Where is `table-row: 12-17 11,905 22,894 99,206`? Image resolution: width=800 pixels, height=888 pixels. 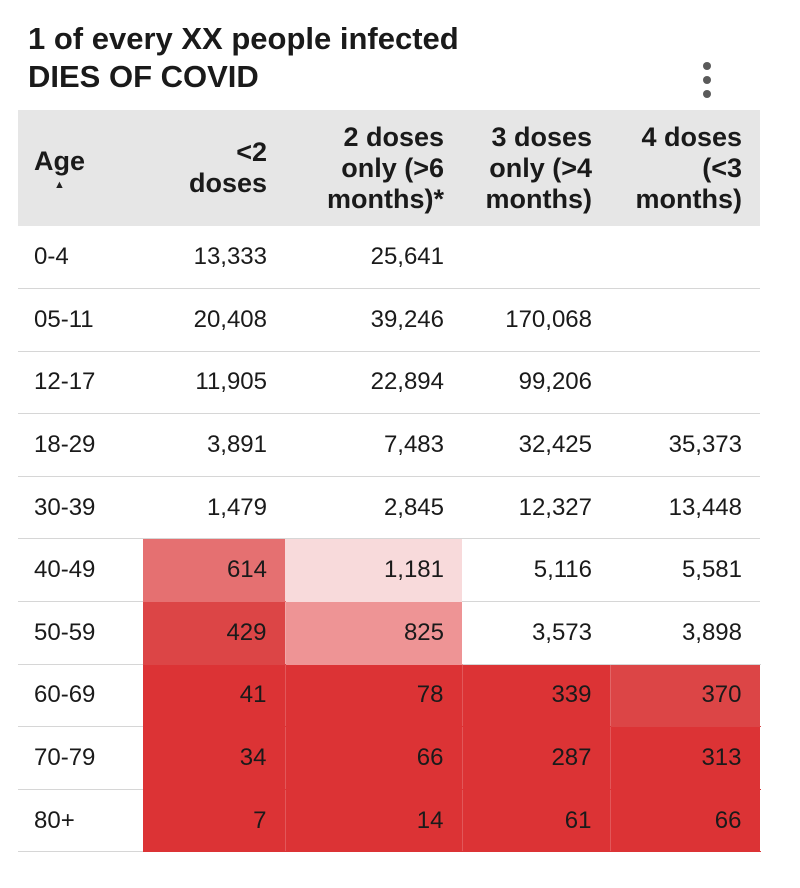 table-row: 12-17 11,905 22,894 99,206 is located at coordinates (389, 383).